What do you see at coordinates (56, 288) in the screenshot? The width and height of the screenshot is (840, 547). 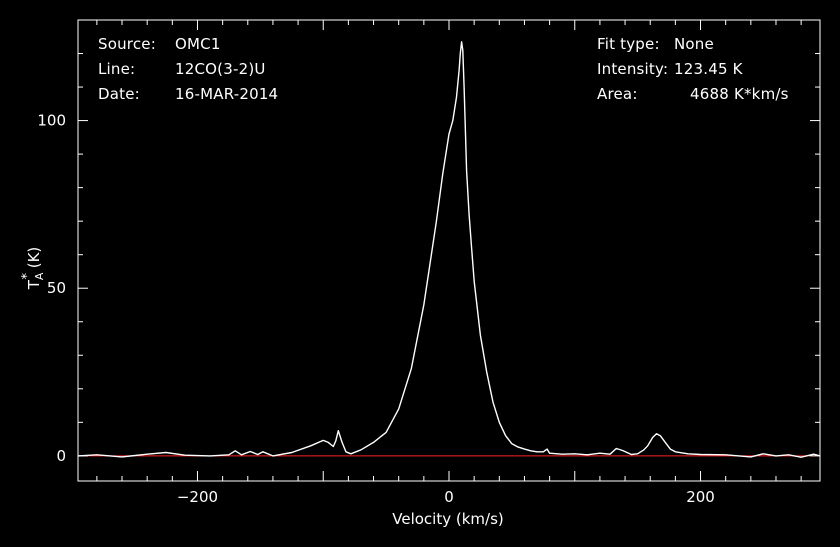 I see `y-tick-label: 50` at bounding box center [56, 288].